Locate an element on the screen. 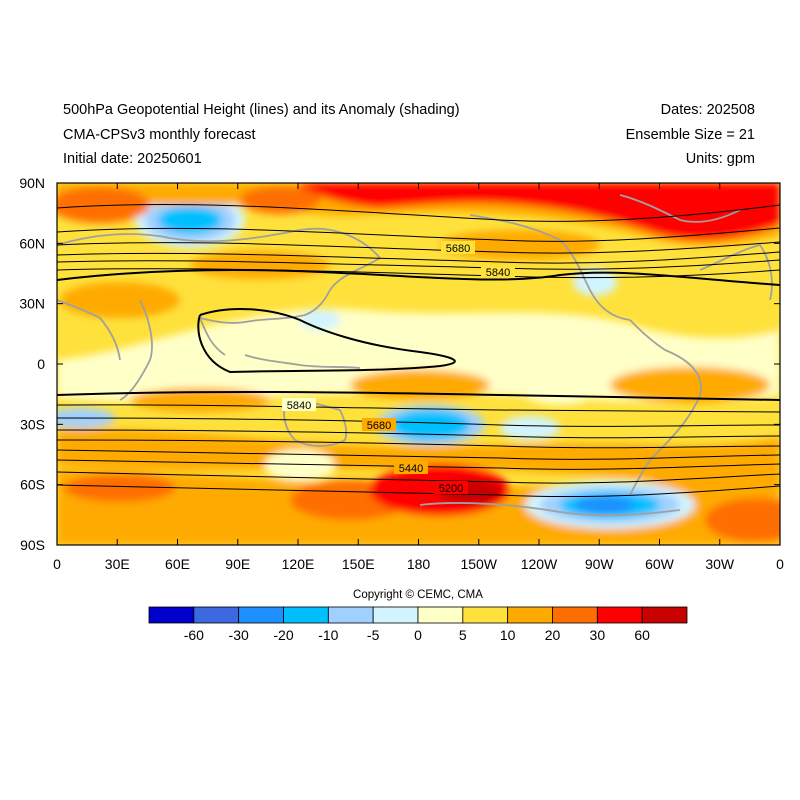  colorbar-label: 30 is located at coordinates (597, 635).